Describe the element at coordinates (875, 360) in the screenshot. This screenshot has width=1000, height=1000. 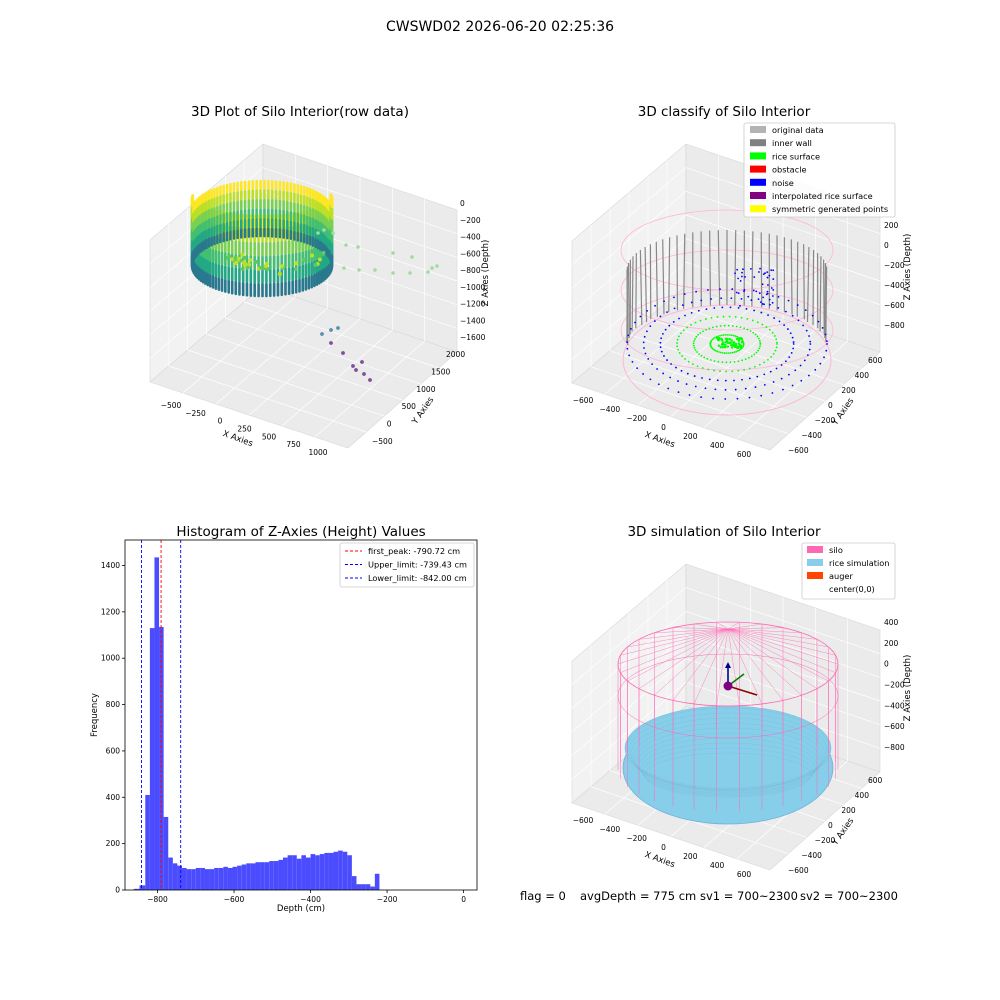
I see `classify-3d-y-tick: 600` at that location.